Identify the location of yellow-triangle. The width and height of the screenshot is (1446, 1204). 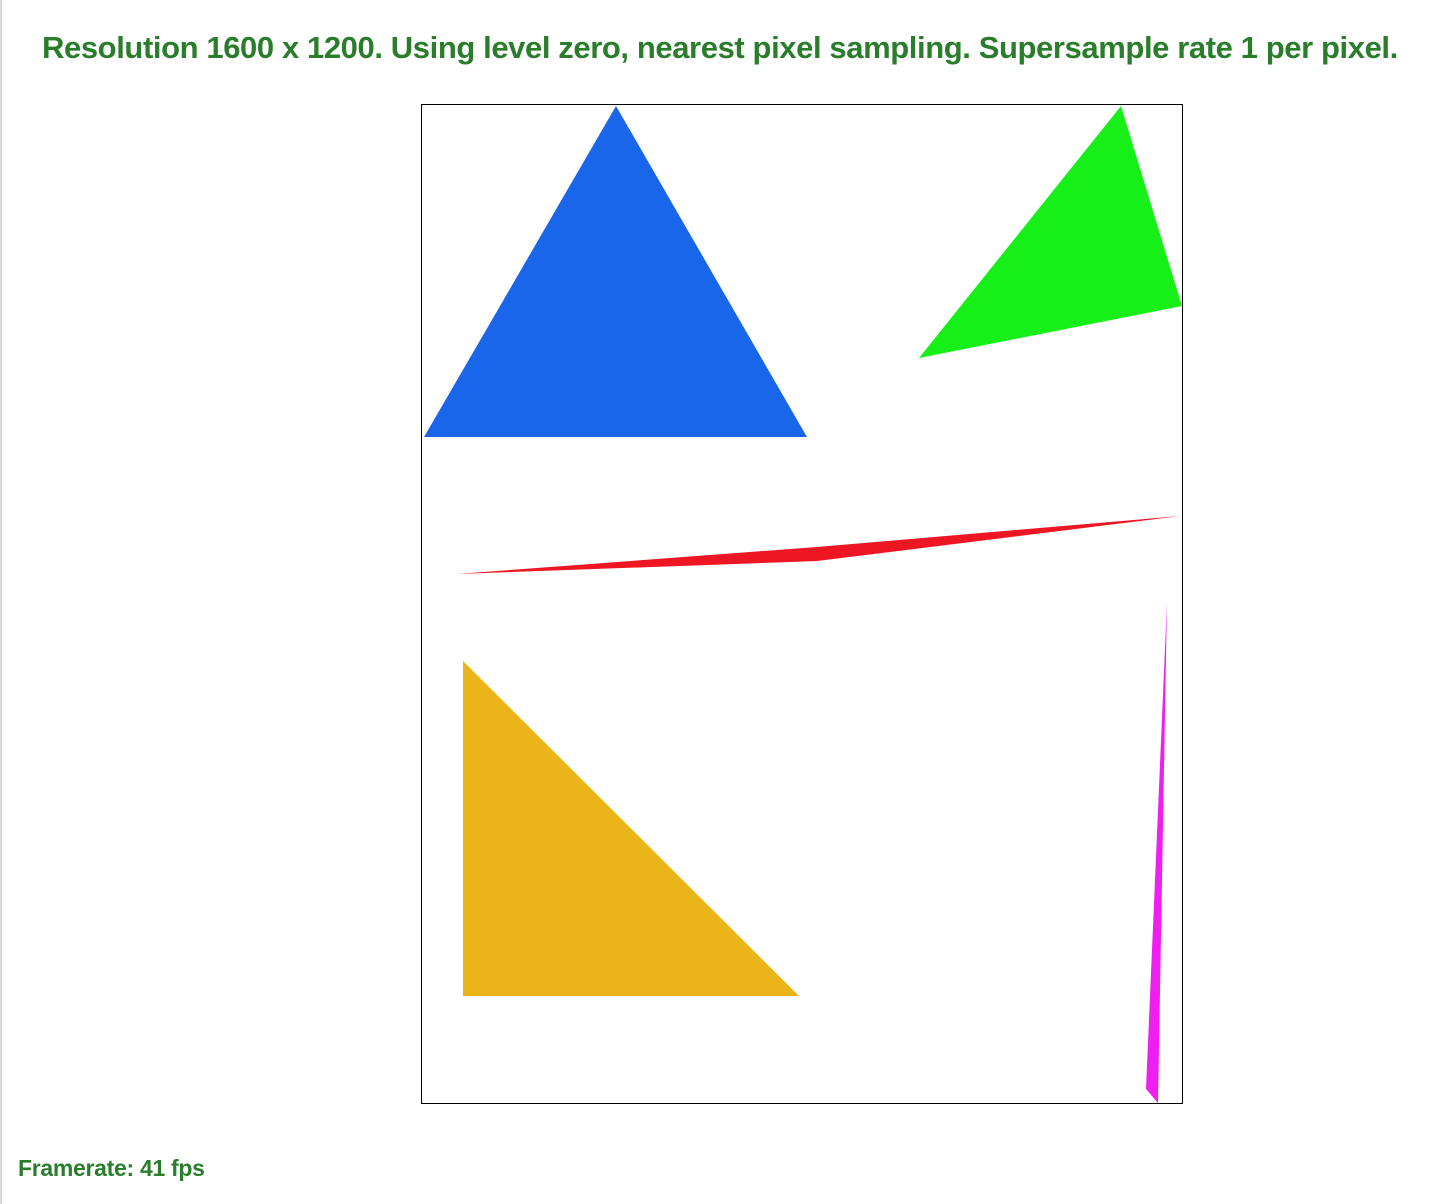
(631, 828).